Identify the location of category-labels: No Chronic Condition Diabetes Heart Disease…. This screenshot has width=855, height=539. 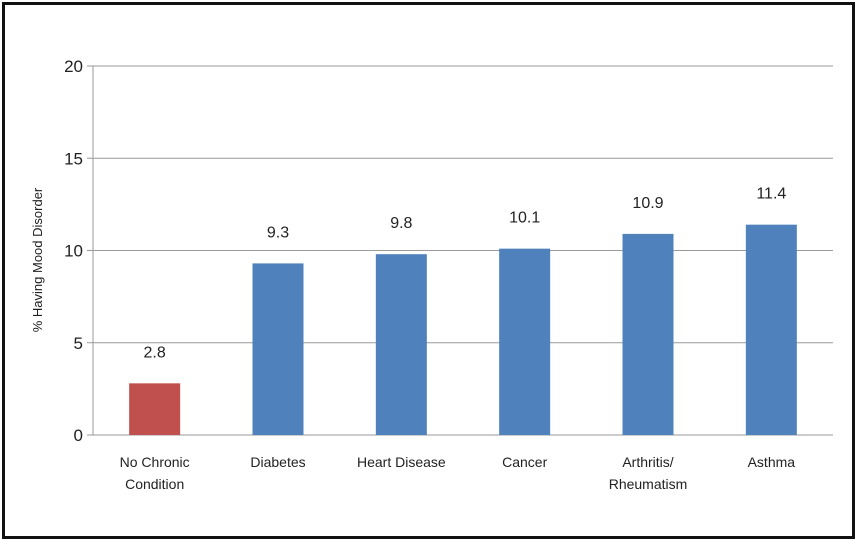
(458, 473).